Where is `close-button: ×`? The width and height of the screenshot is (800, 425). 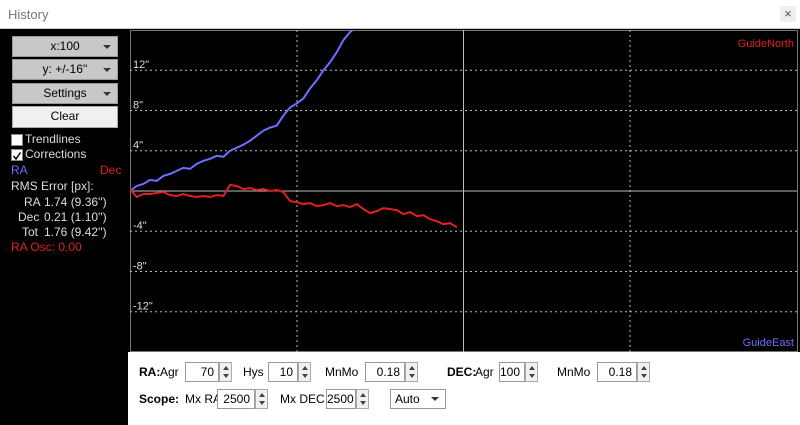
close-button: × is located at coordinates (788, 14).